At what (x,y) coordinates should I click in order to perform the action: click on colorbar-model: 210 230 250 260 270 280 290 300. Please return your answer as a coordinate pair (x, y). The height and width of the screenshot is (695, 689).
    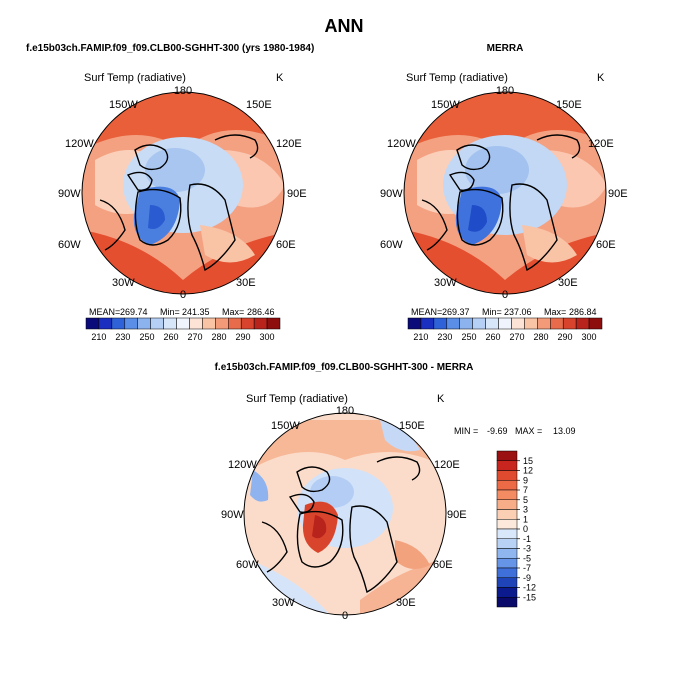
    Looking at the image, I should click on (183, 329).